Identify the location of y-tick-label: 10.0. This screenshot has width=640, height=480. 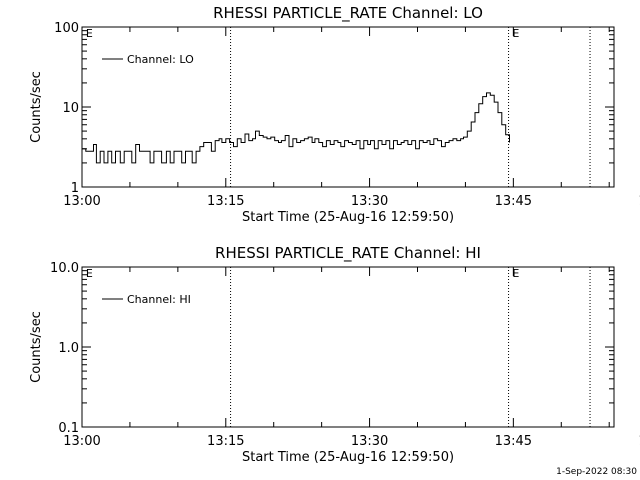
(64, 268).